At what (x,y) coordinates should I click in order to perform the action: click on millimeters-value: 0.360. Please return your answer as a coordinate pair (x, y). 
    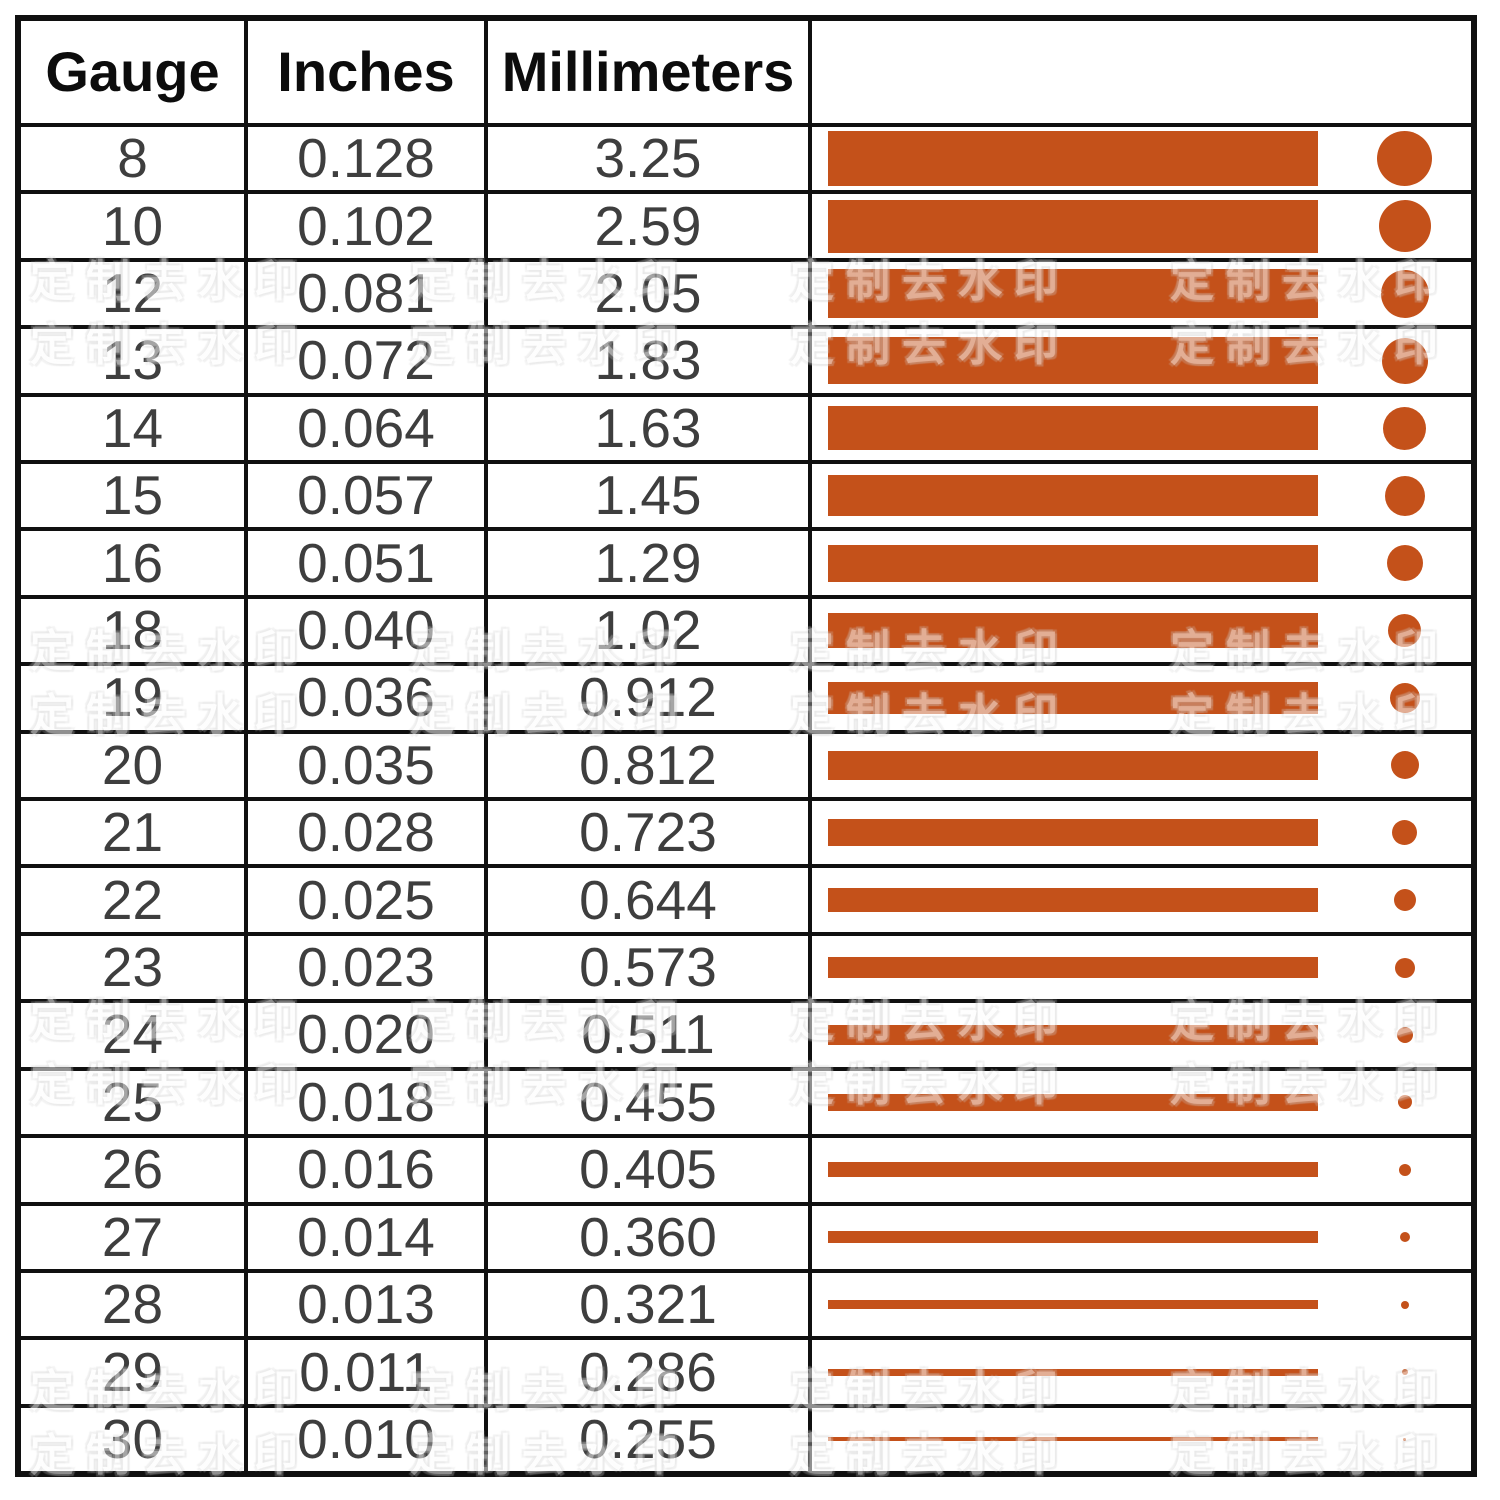
    Looking at the image, I should click on (648, 1236).